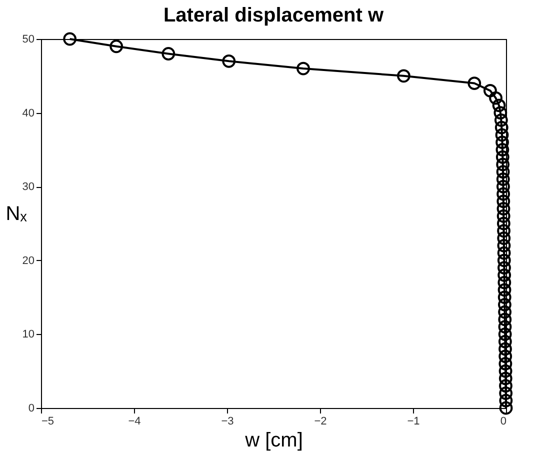 This screenshot has height=457, width=544. I want to click on y-tick-label: 40, so click(28, 113).